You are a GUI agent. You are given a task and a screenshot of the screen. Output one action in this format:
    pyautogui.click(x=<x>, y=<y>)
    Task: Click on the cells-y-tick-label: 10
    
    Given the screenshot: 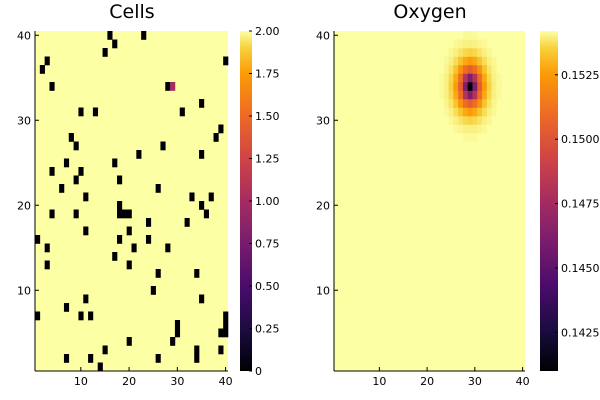 What is the action you would take?
    pyautogui.click(x=24, y=290)
    